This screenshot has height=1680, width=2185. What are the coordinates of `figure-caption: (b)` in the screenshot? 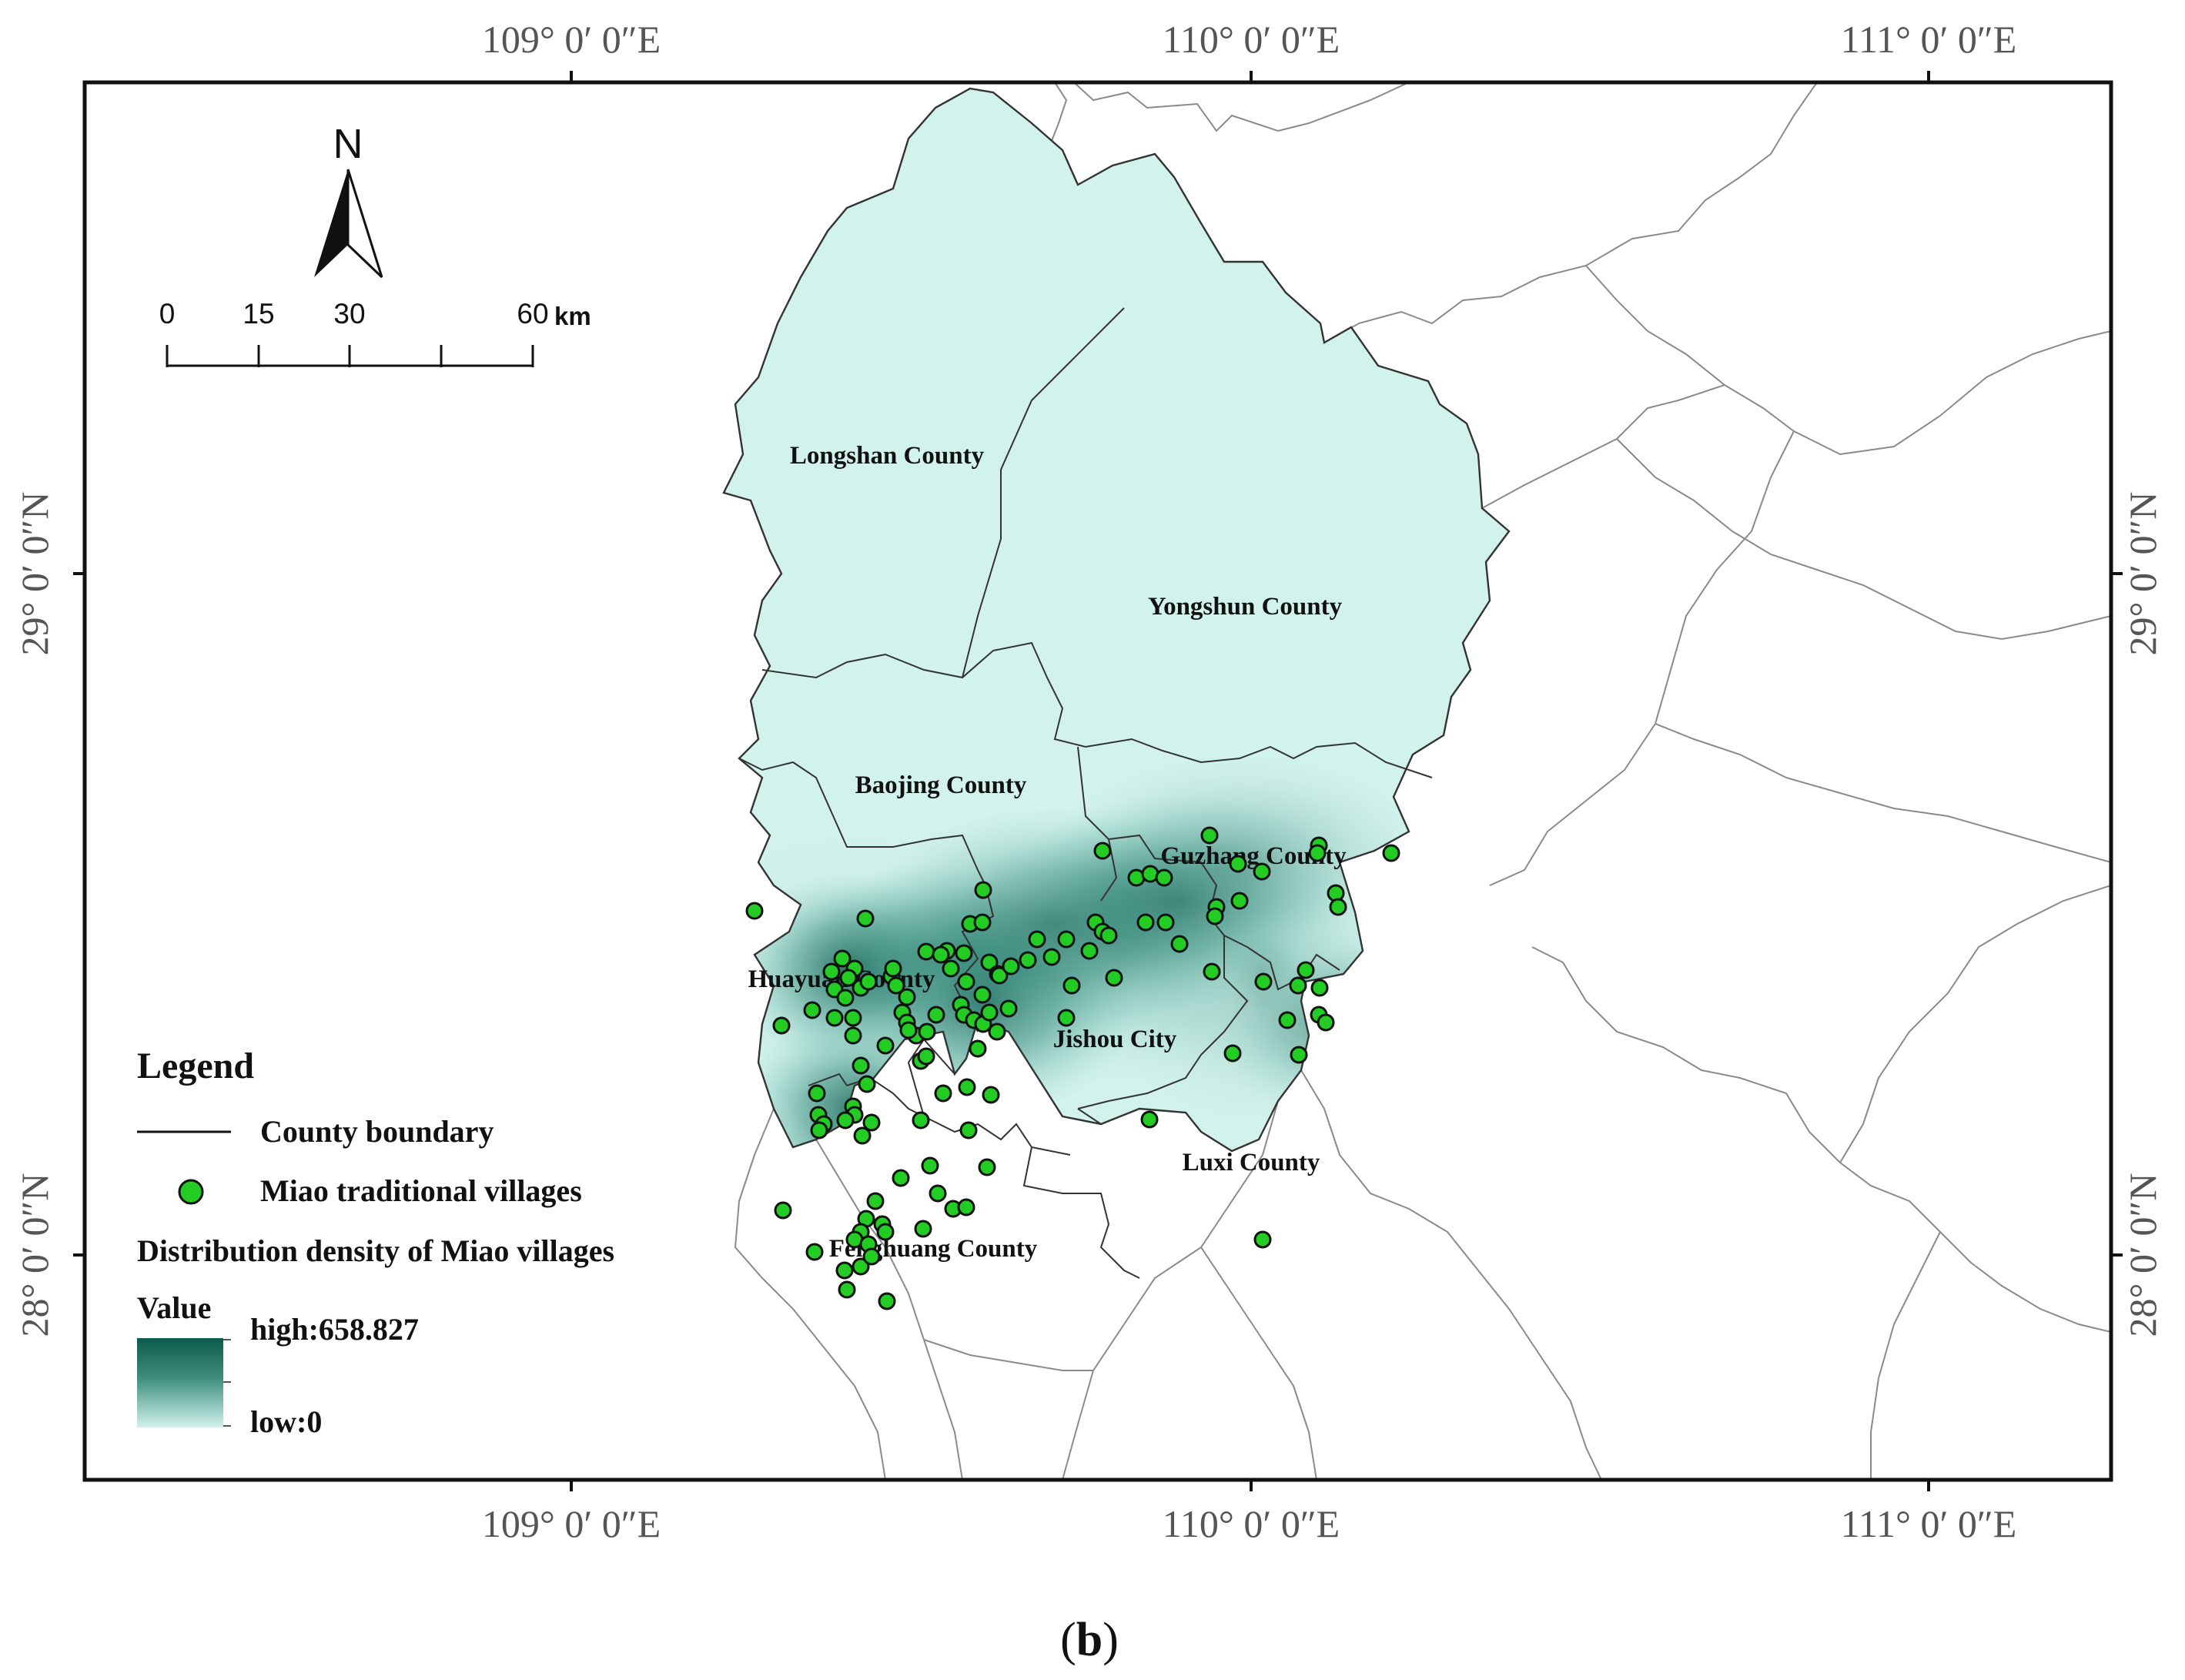 It's located at (1089, 1640).